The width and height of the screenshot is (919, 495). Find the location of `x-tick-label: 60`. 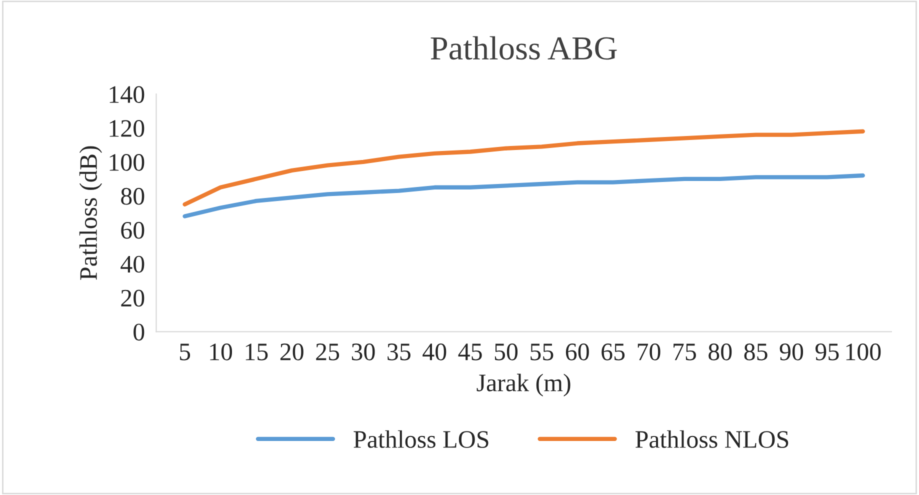

x-tick-label: 60 is located at coordinates (577, 351).